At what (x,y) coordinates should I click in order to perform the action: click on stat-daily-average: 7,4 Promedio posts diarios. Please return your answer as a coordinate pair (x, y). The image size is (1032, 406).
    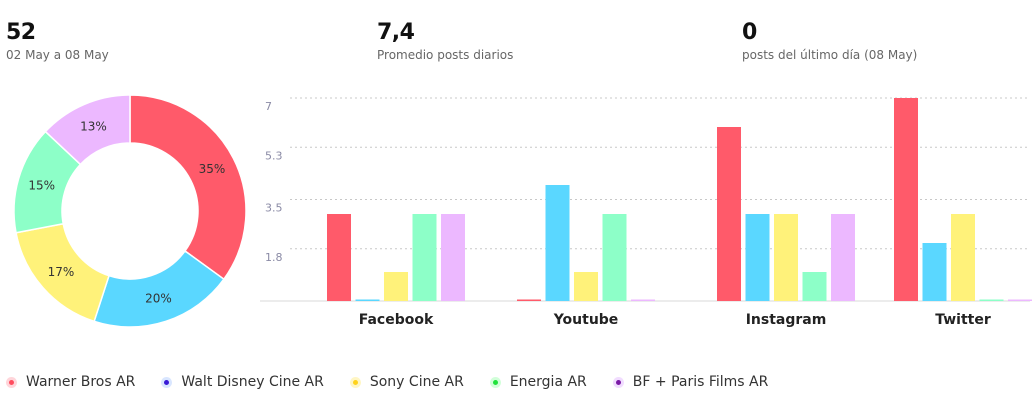
    Looking at the image, I should click on (445, 40).